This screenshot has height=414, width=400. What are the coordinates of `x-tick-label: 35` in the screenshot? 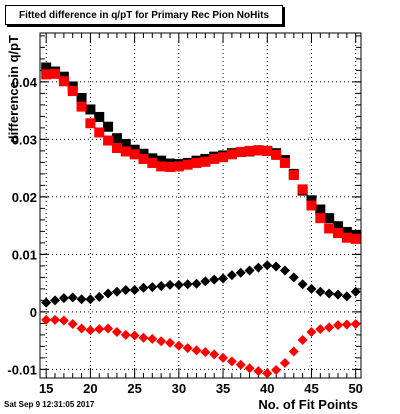 It's located at (223, 388).